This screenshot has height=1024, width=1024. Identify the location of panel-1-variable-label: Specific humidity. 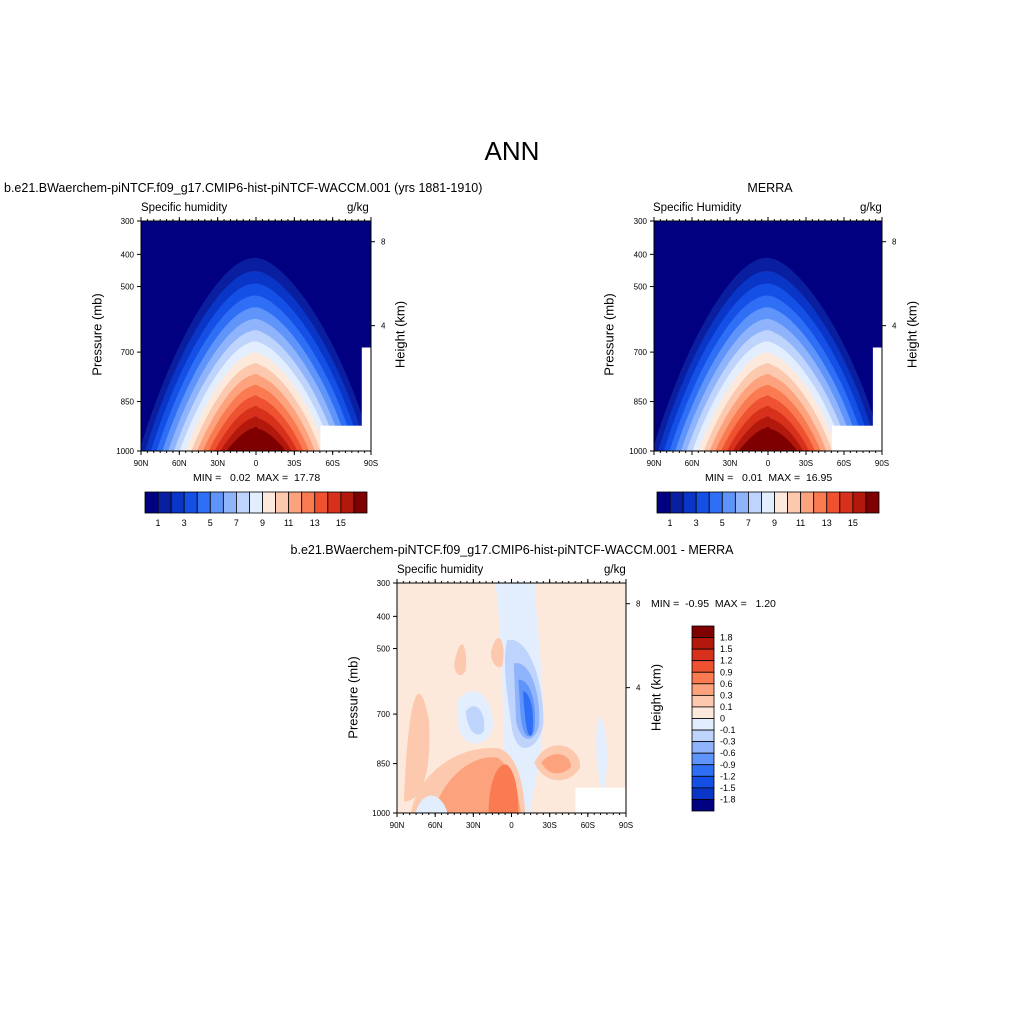
(184, 208).